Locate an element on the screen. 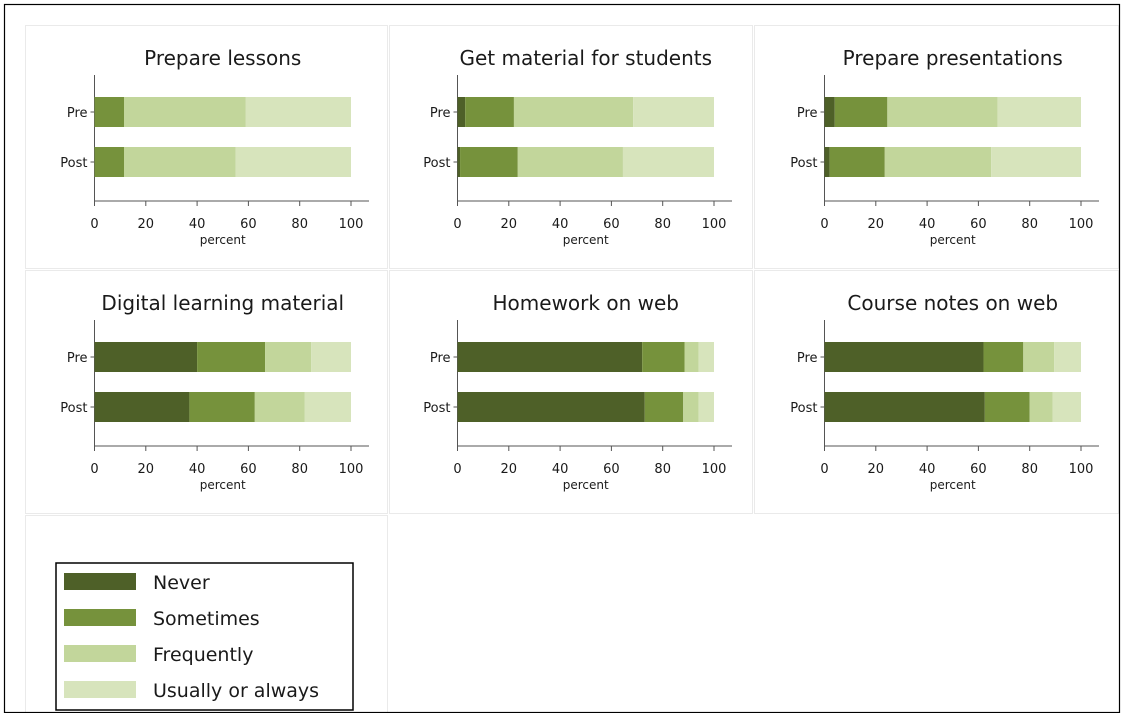  legend-item-sometimes: Sometimes is located at coordinates (162, 619).